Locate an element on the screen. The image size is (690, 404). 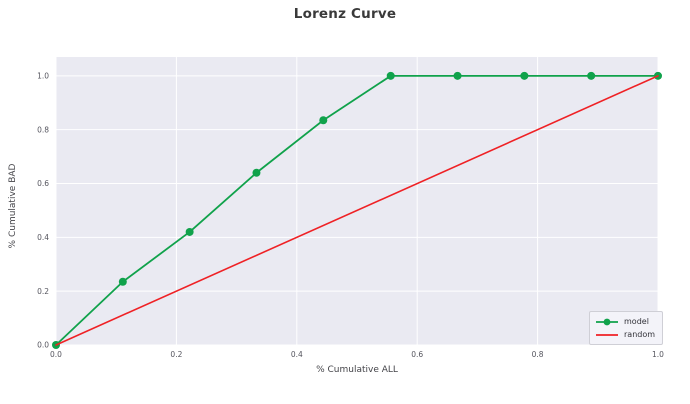
x-tick-label: 0.0 is located at coordinates (56, 354).